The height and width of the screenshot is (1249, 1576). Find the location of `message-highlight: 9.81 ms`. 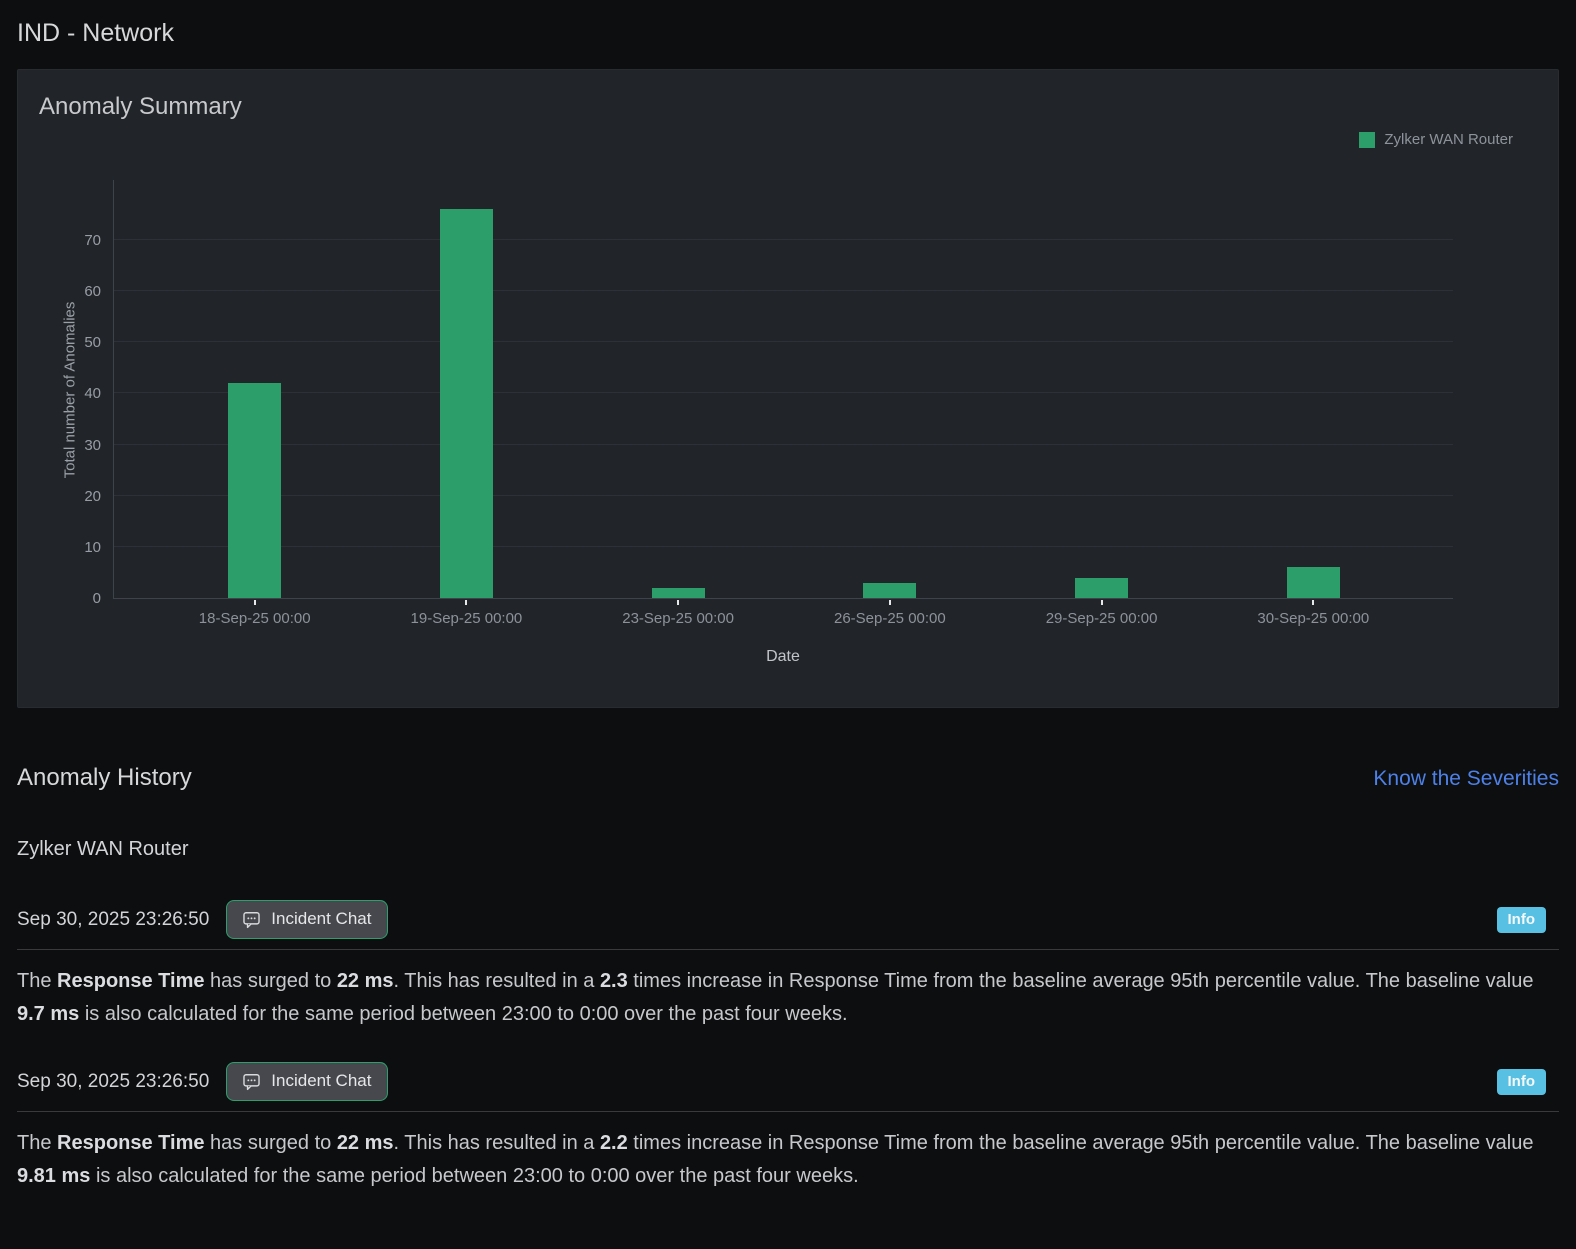

message-highlight: 9.81 ms is located at coordinates (54, 1176).